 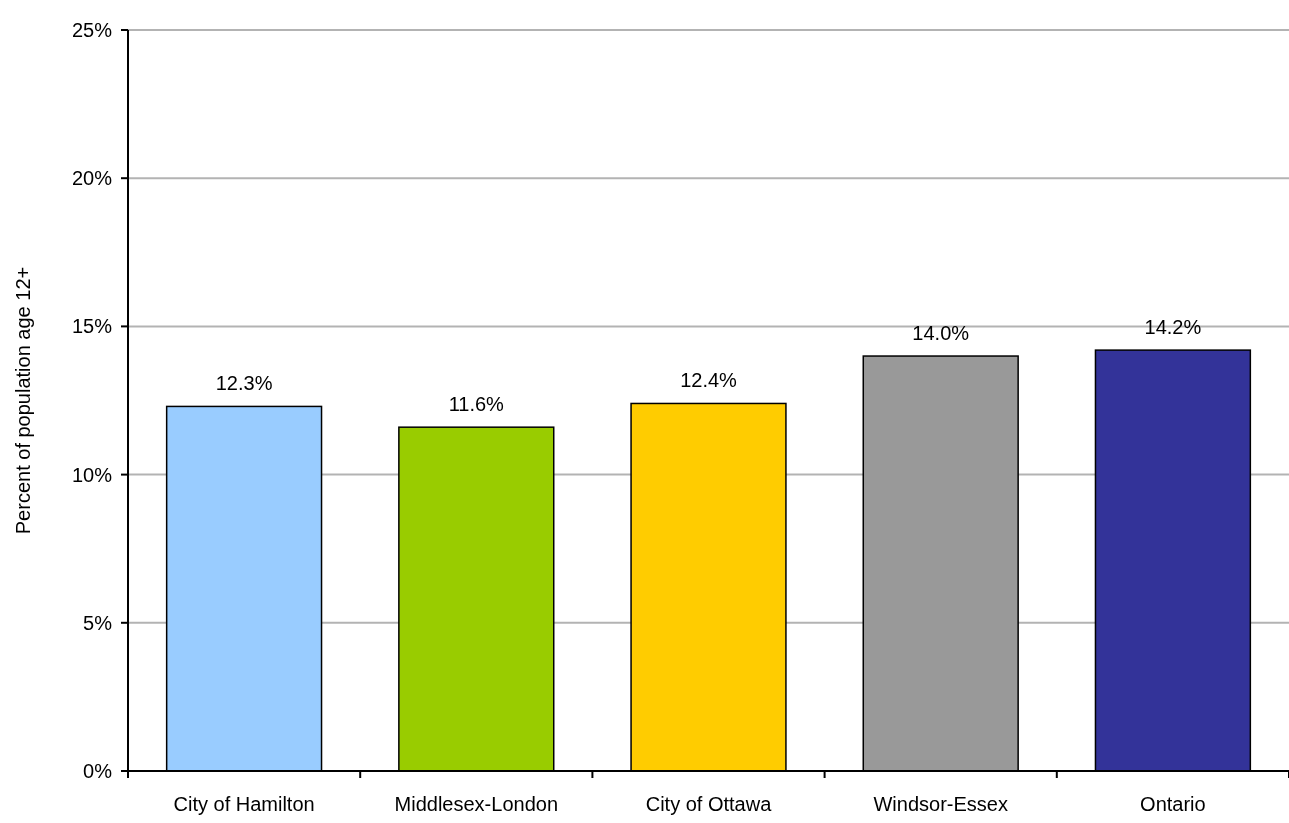 What do you see at coordinates (1173, 327) in the screenshot?
I see `data-label: 14.2%` at bounding box center [1173, 327].